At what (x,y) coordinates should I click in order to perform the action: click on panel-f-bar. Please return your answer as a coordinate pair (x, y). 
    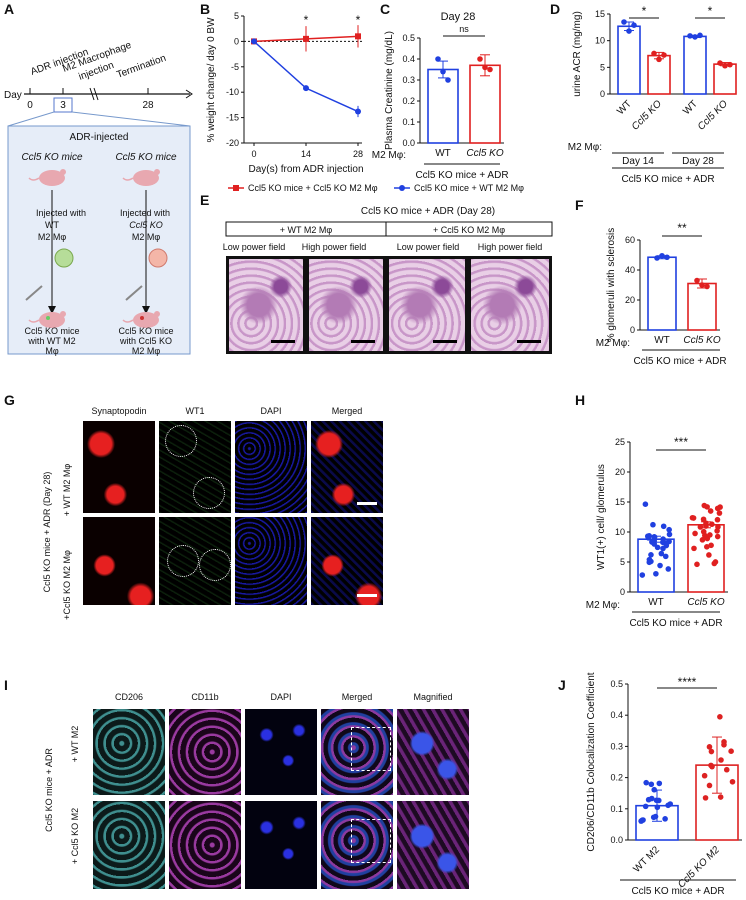
    Looking at the image, I should click on (702, 306).